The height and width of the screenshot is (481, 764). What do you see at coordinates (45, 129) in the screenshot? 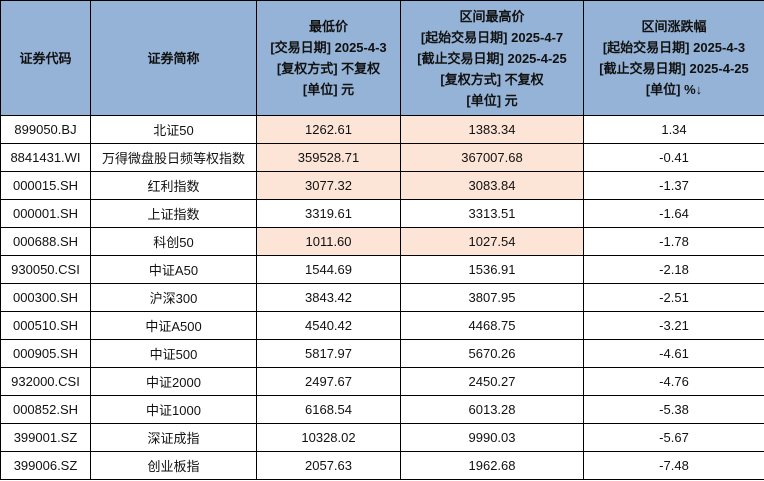
I see `security-code-cell: 899050.BJ` at bounding box center [45, 129].